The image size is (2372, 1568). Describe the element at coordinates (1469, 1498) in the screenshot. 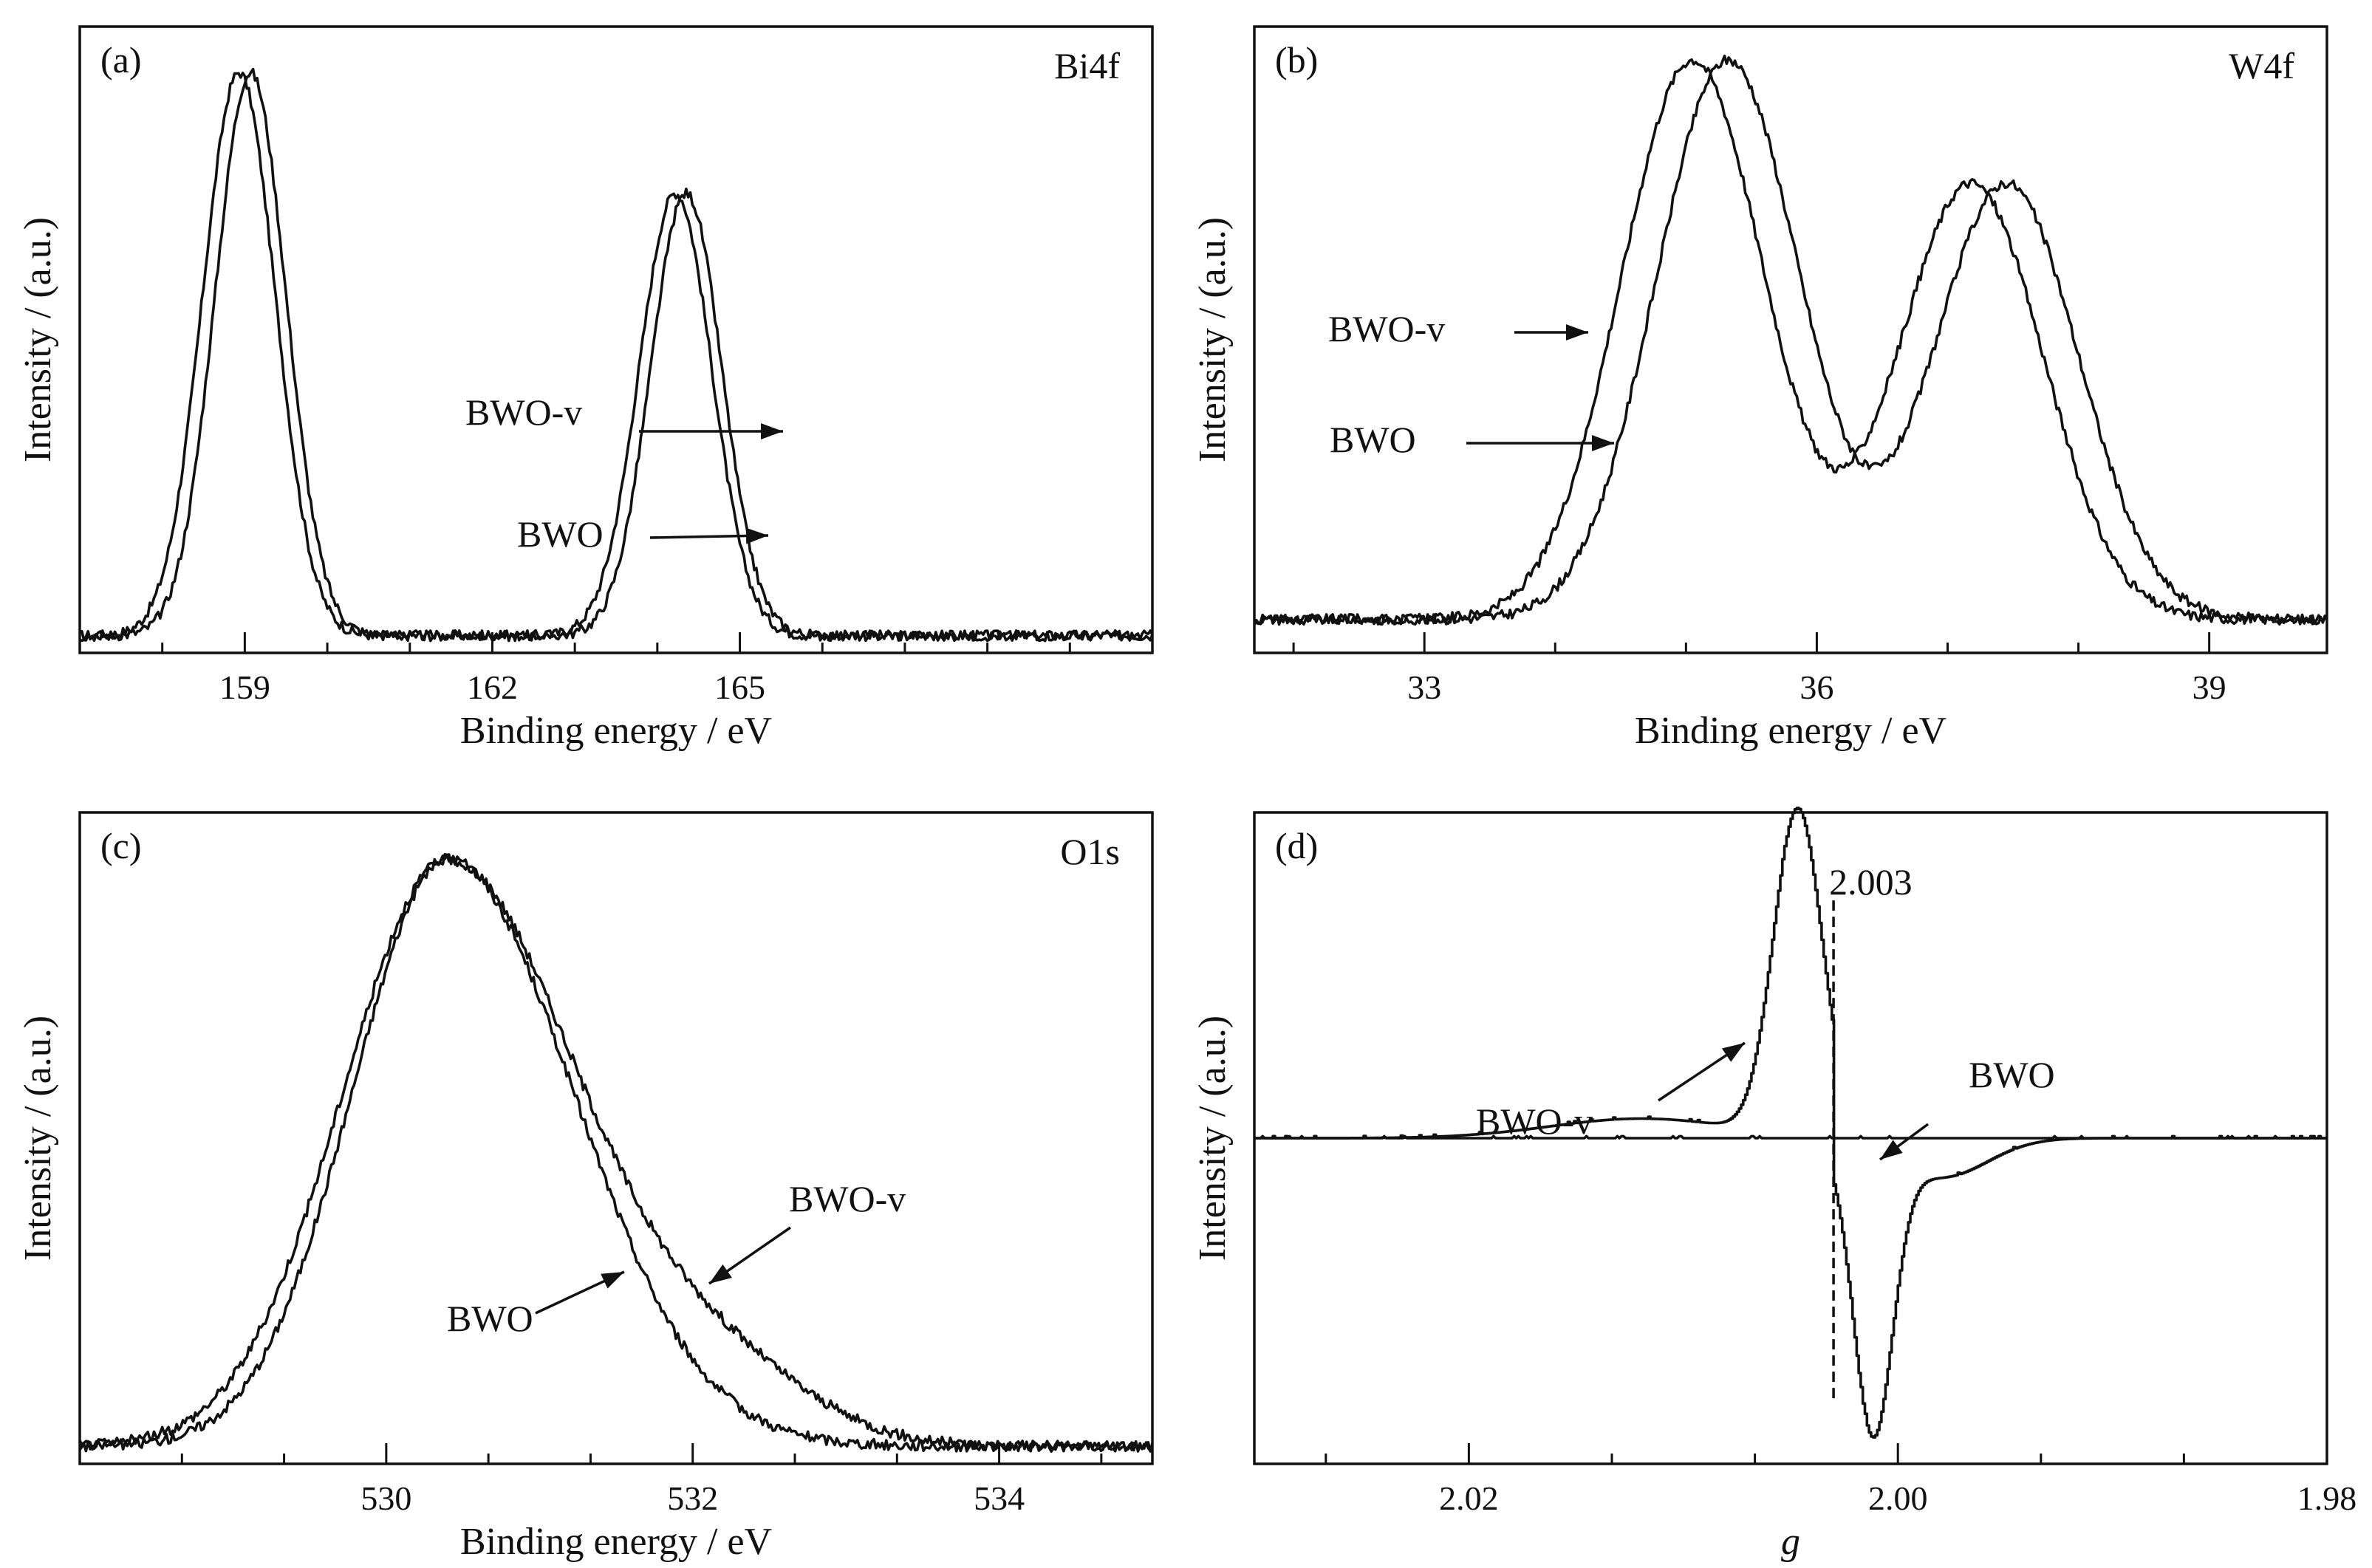

I see `x-tick-label: 2.02` at that location.